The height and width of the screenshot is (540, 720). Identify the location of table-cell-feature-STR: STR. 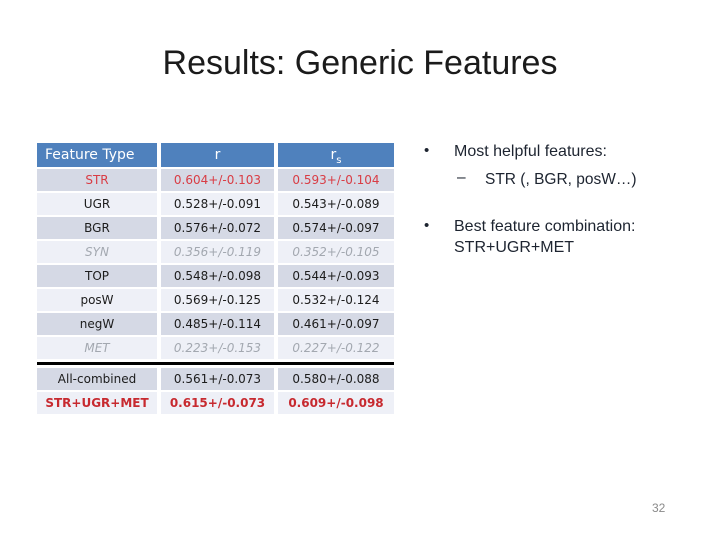
(97, 180).